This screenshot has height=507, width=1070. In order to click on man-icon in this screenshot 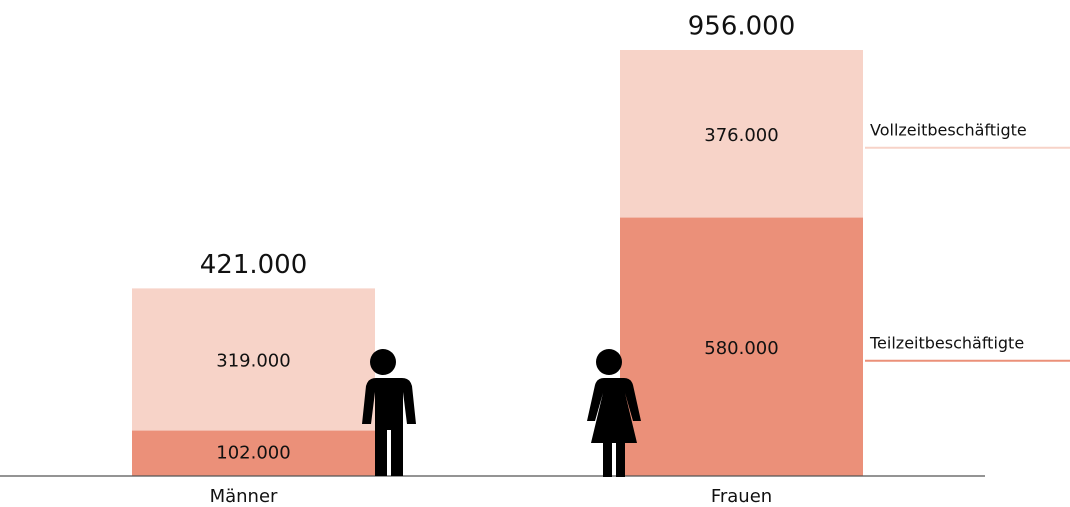, I will do `click(389, 412)`.